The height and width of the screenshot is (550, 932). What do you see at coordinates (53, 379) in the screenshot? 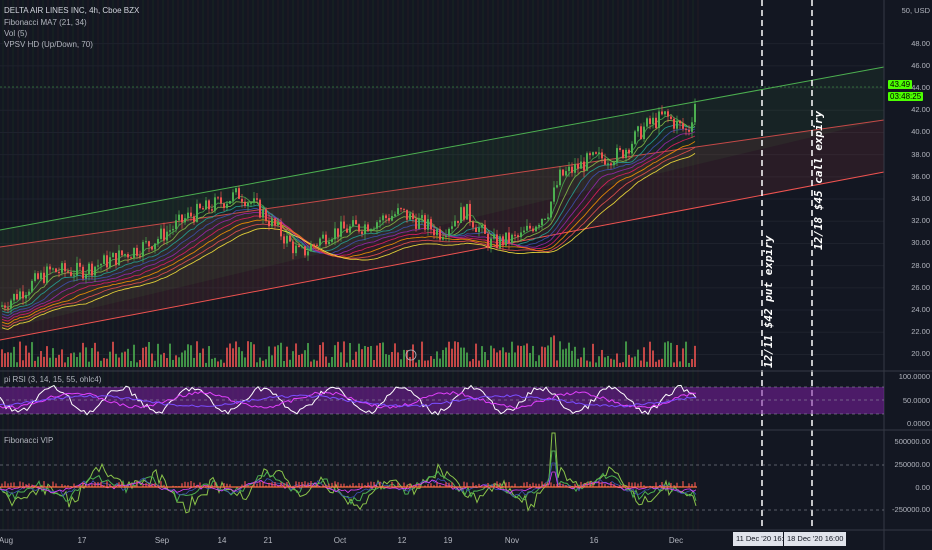
I see `rsi-title: pi RSI (3, 14, 15, 55, ohlc4)` at bounding box center [53, 379].